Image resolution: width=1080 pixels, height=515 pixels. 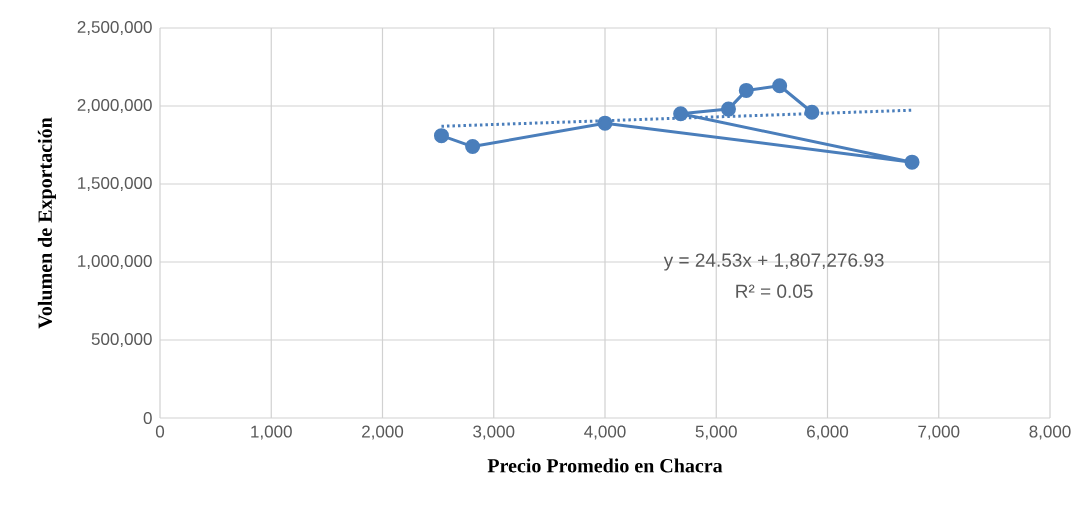 I want to click on annotation: R² = 0.05, so click(x=774, y=291).